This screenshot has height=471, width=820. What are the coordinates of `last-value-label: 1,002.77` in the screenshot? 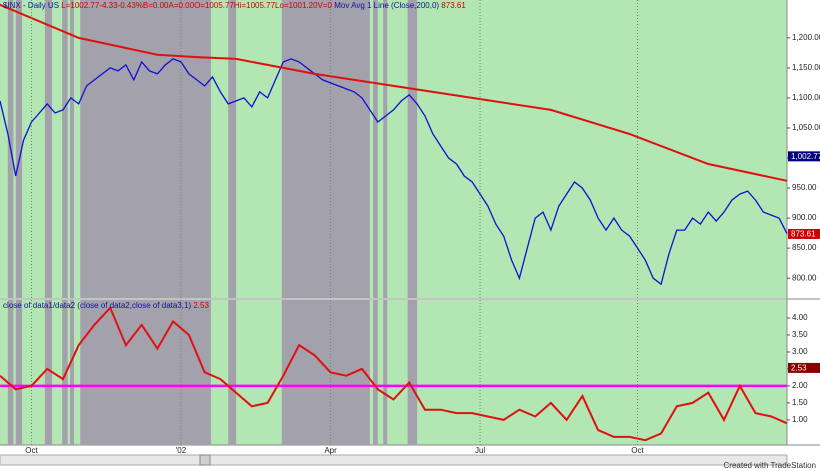 It's located at (805, 156).